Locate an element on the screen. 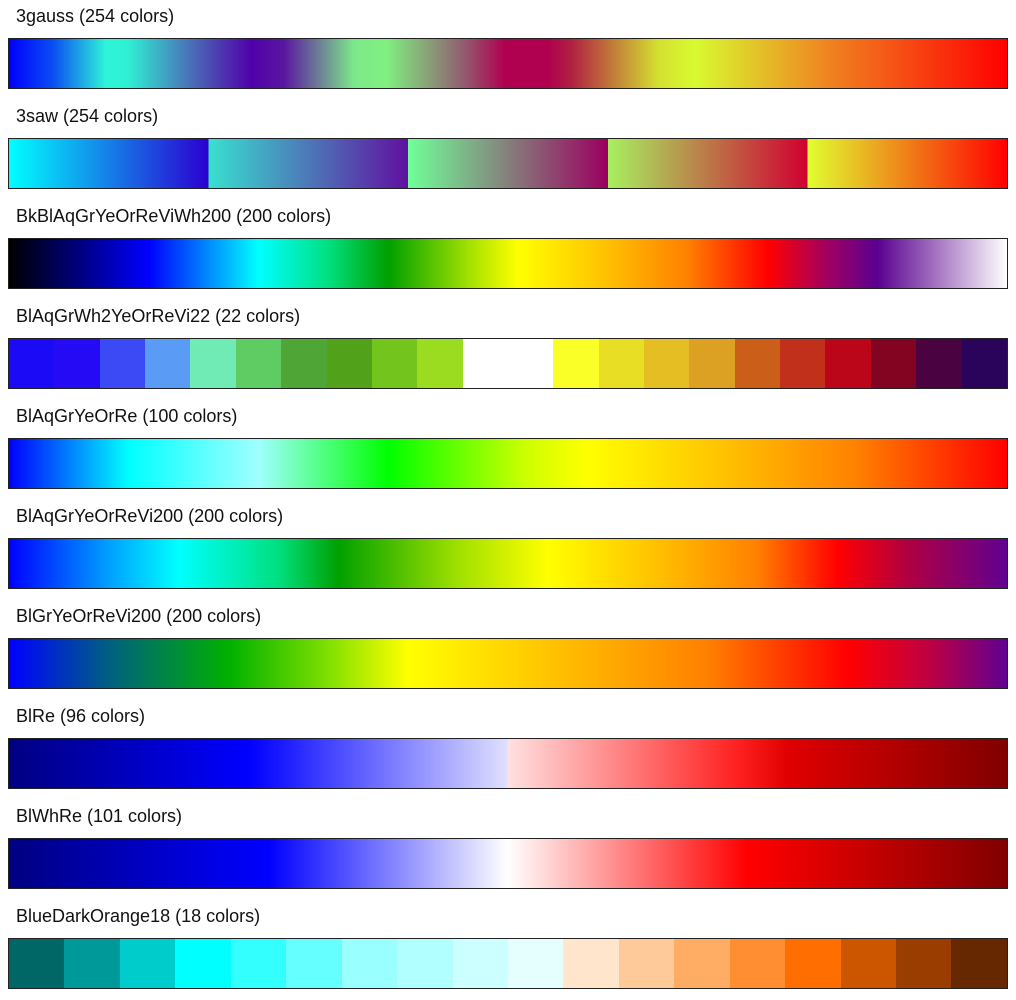 The width and height of the screenshot is (1016, 1000). colormap-label: BkBlAqGrYeOrReViWh200 (200 colors) is located at coordinates (174, 216).